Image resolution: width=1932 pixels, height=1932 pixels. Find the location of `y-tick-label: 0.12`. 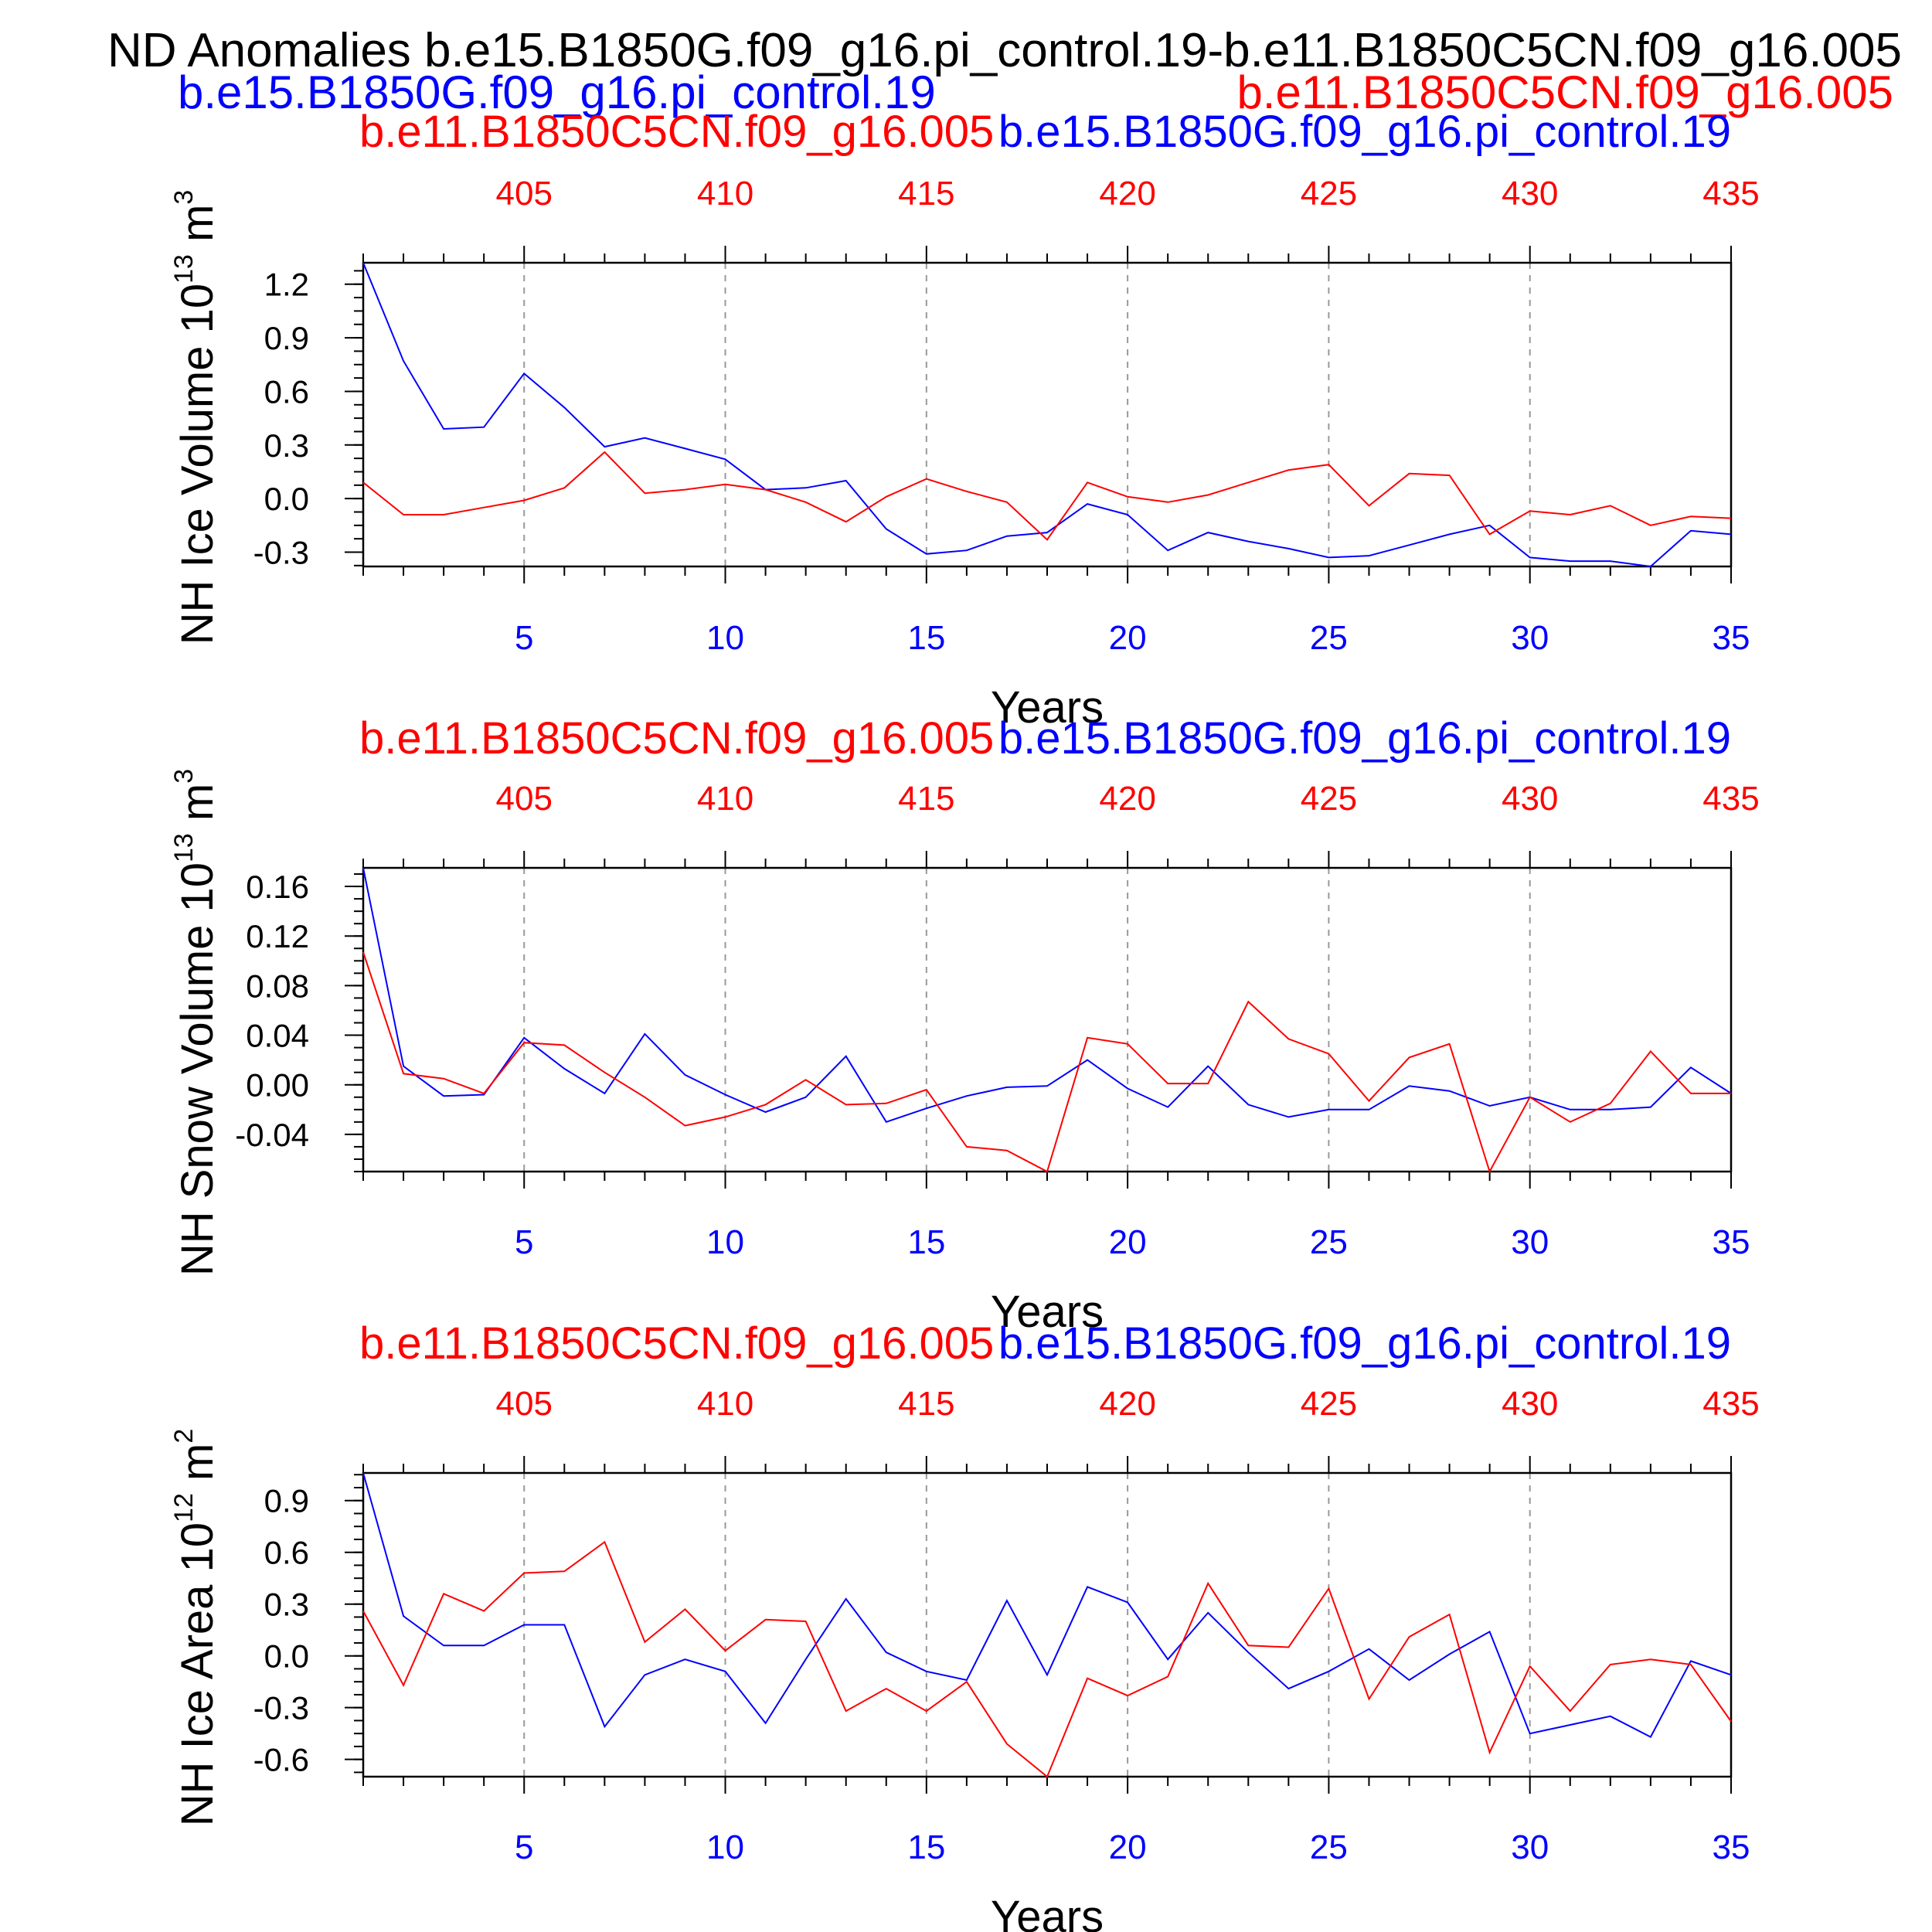

y-tick-label: 0.12 is located at coordinates (277, 936).